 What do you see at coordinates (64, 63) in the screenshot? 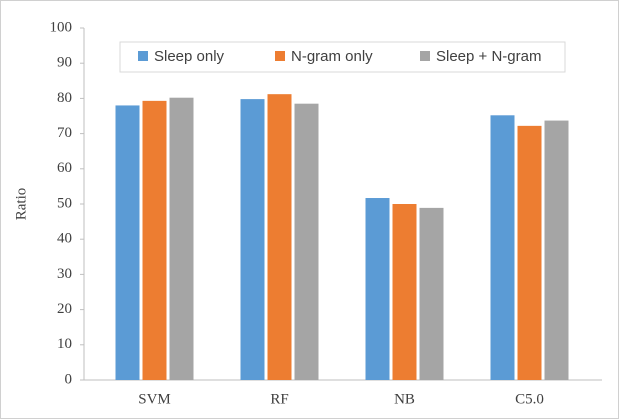
I see `y-tick-label: 90` at bounding box center [64, 63].